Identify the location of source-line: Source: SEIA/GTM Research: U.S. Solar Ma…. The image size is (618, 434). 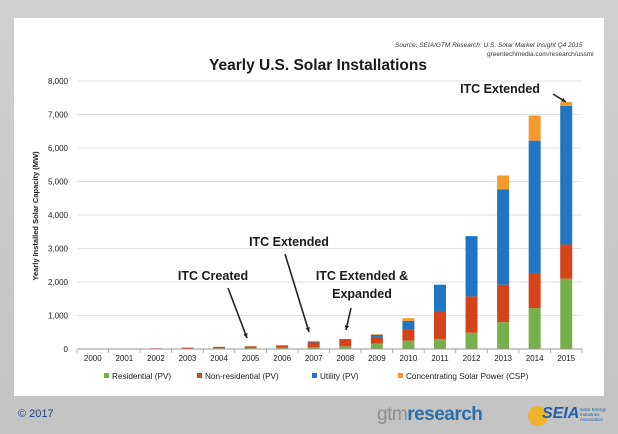
(489, 45).